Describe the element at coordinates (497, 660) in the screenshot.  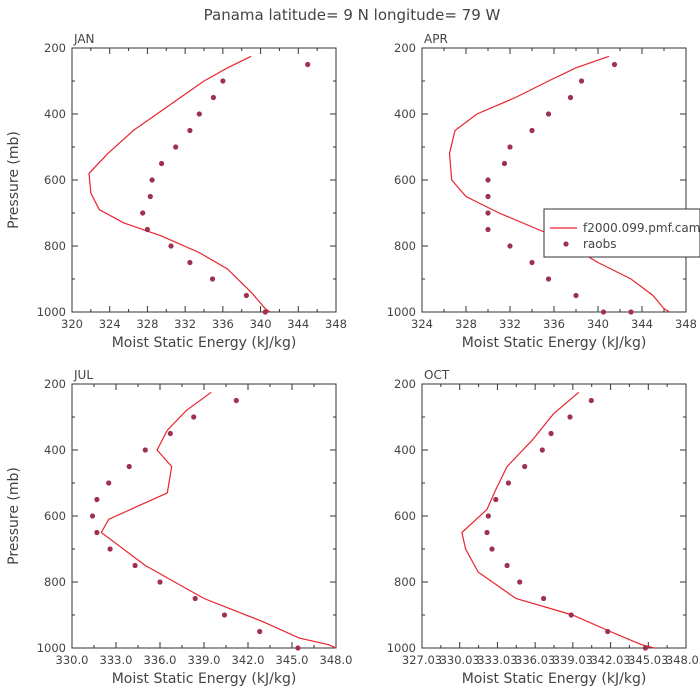
I see `x-tick-label: 333.03` at that location.